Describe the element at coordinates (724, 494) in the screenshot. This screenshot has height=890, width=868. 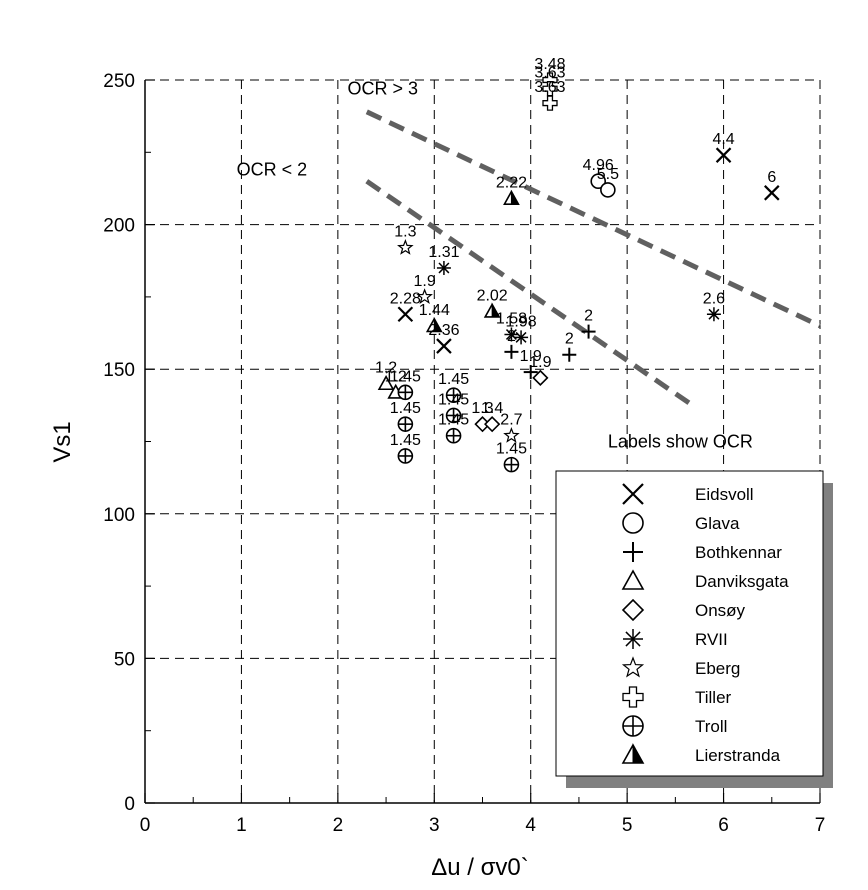
I see `legend-label: Eidsvoll` at that location.